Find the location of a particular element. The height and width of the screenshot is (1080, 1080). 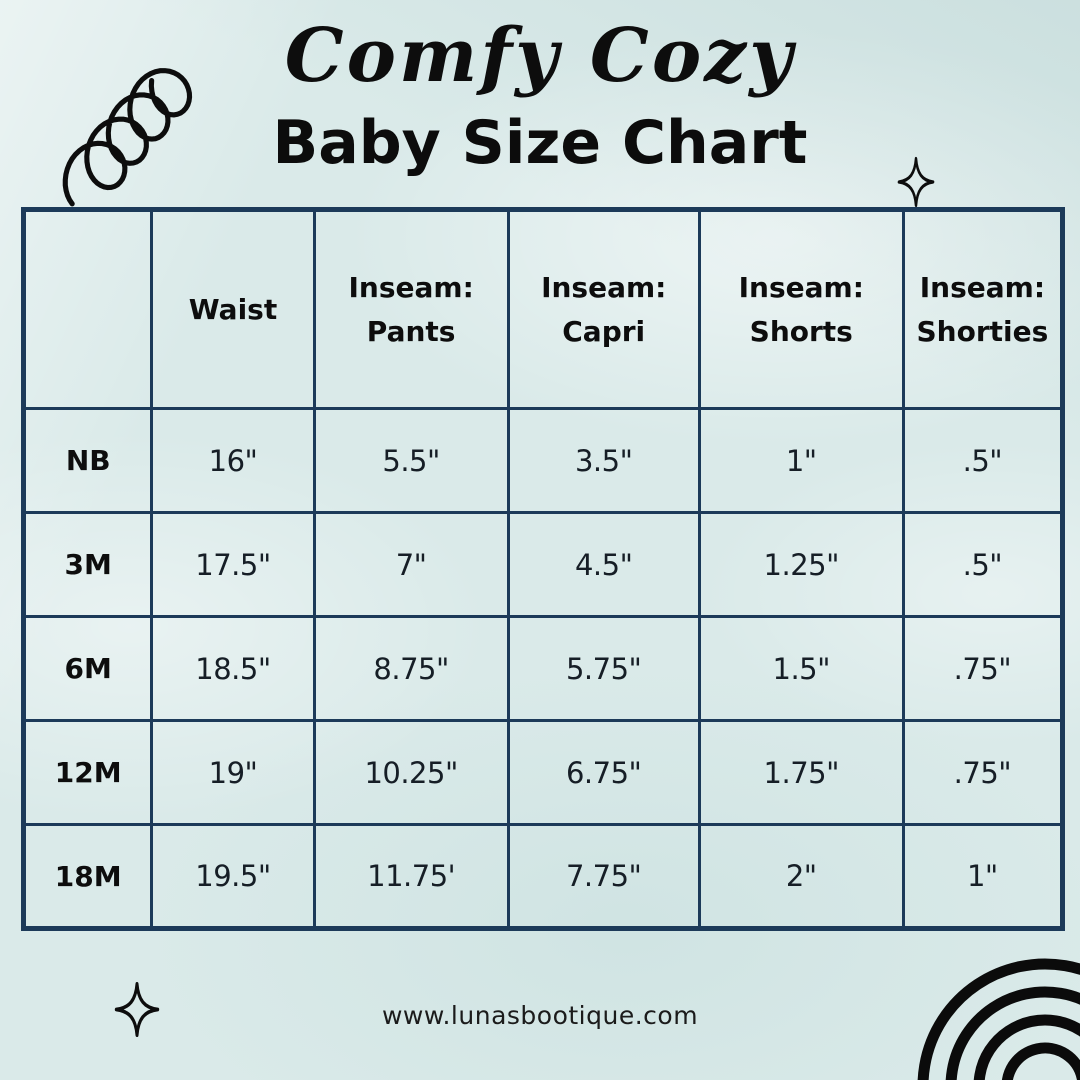

table-cell: 11.75' is located at coordinates (411, 876).